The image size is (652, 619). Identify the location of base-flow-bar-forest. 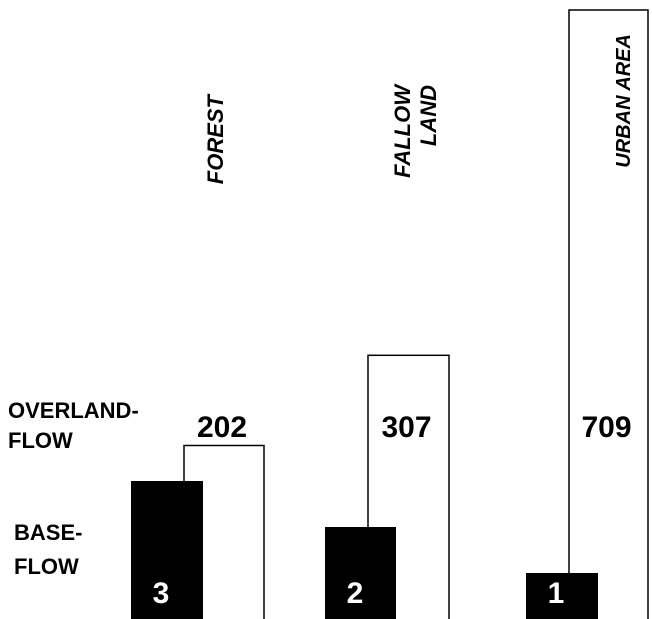
(167, 550).